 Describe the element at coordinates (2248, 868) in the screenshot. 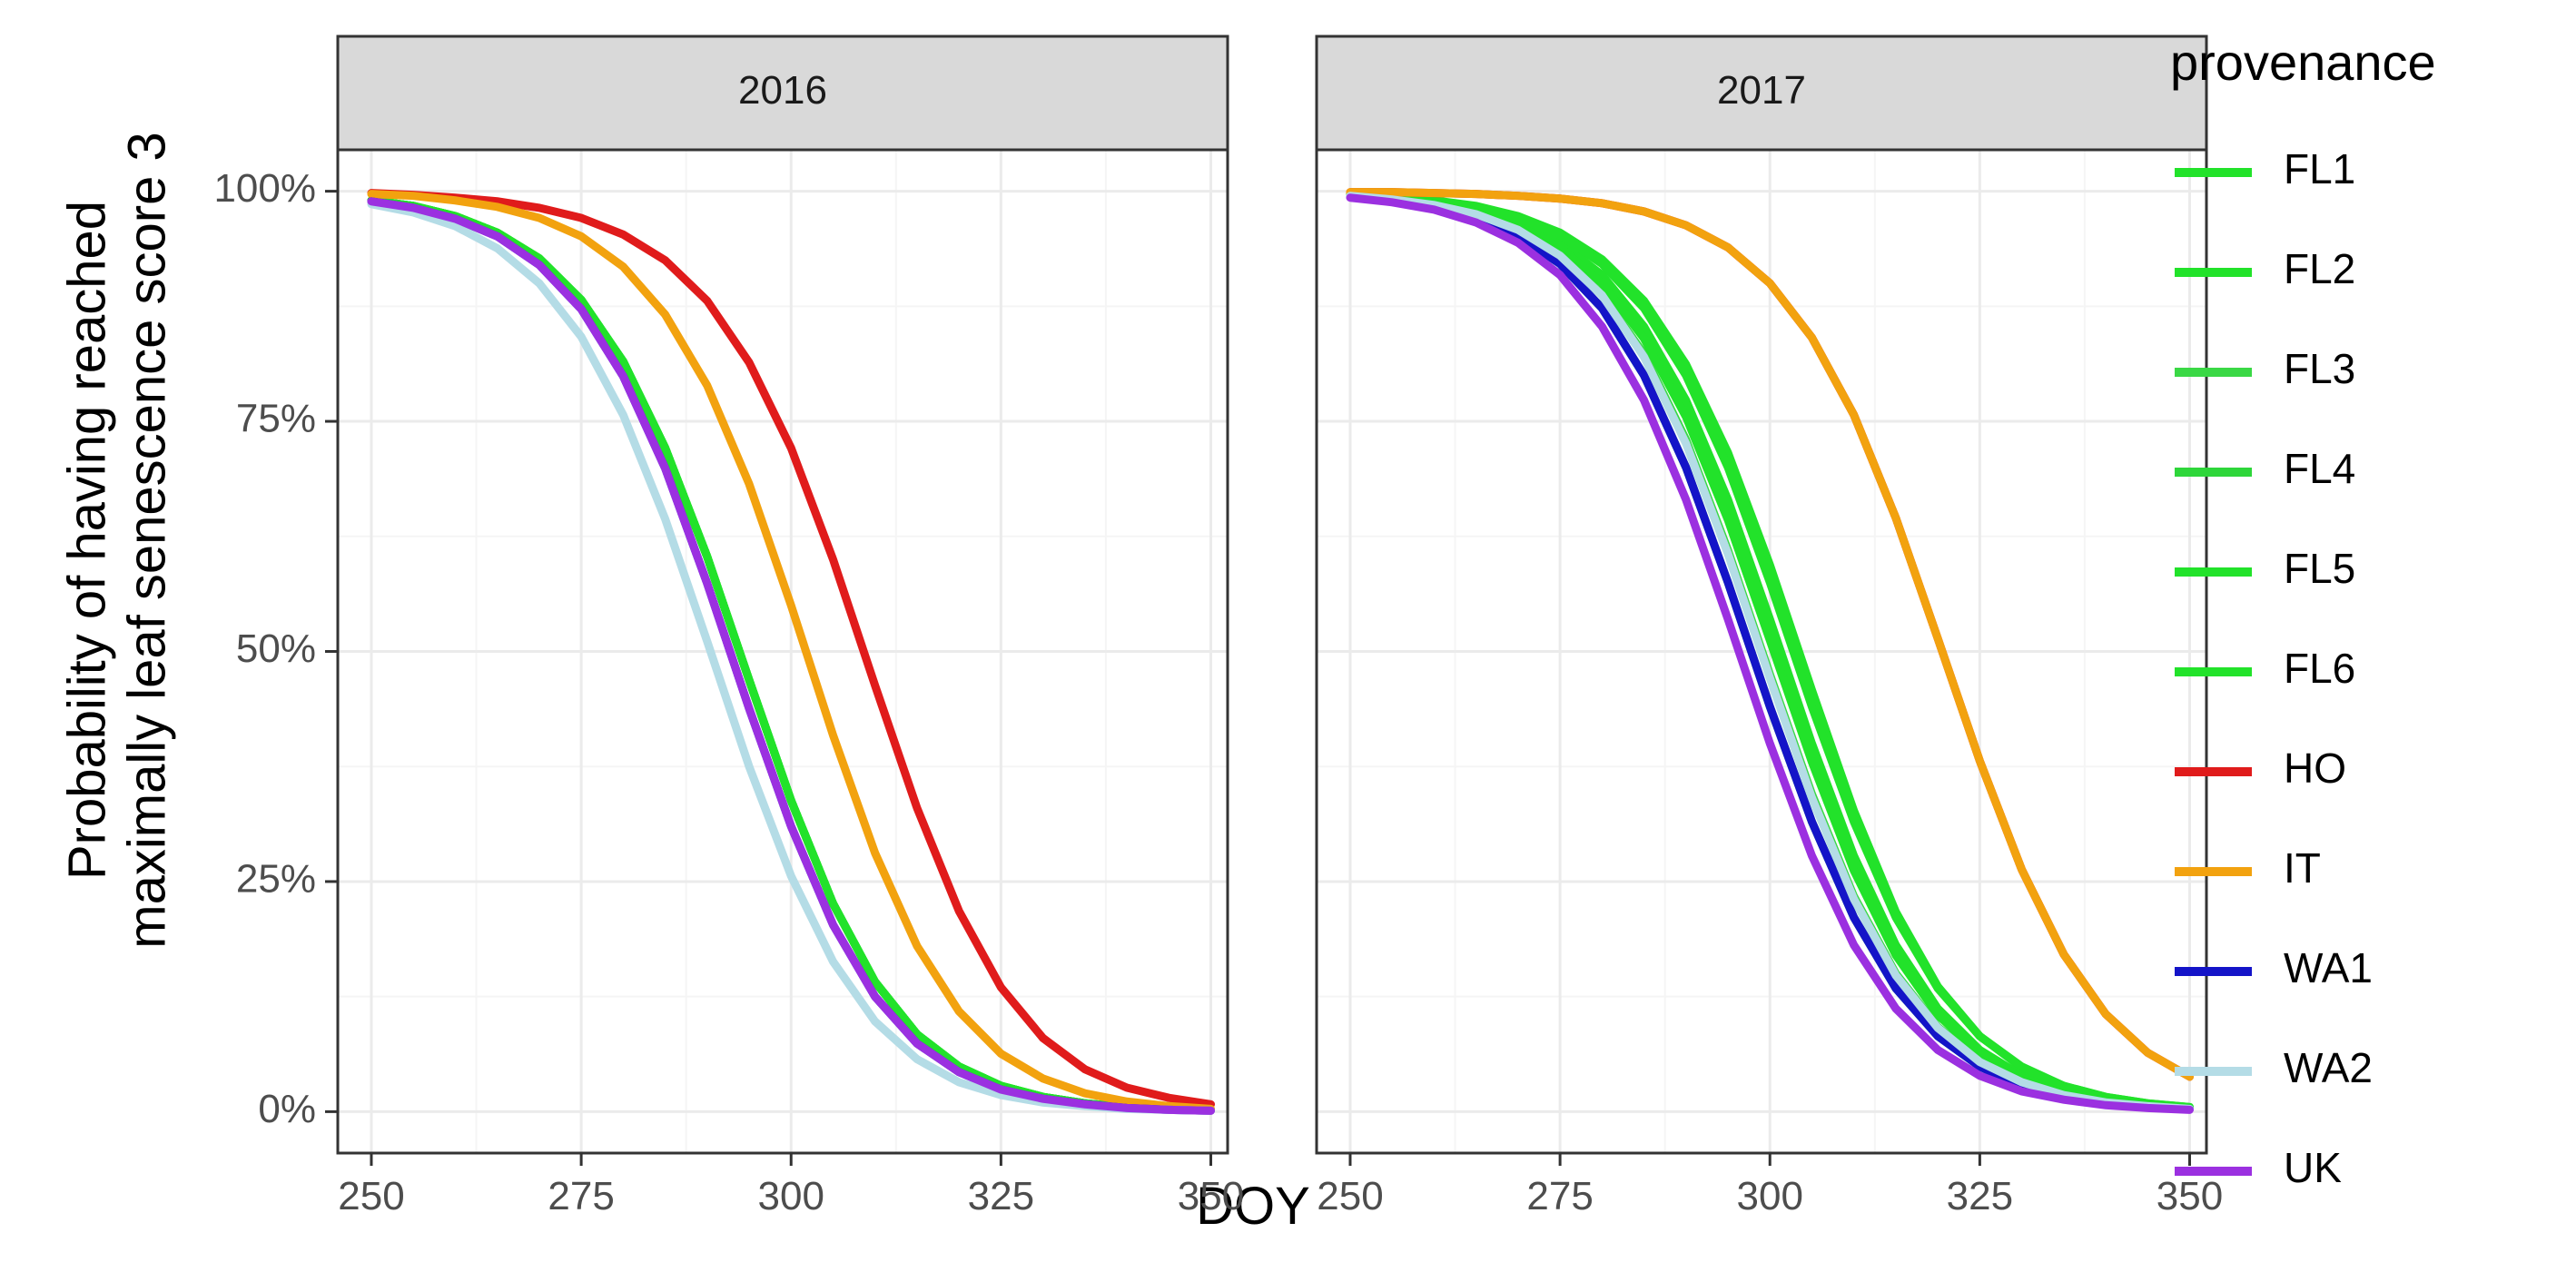

I see `legend-item-it: IT` at that location.